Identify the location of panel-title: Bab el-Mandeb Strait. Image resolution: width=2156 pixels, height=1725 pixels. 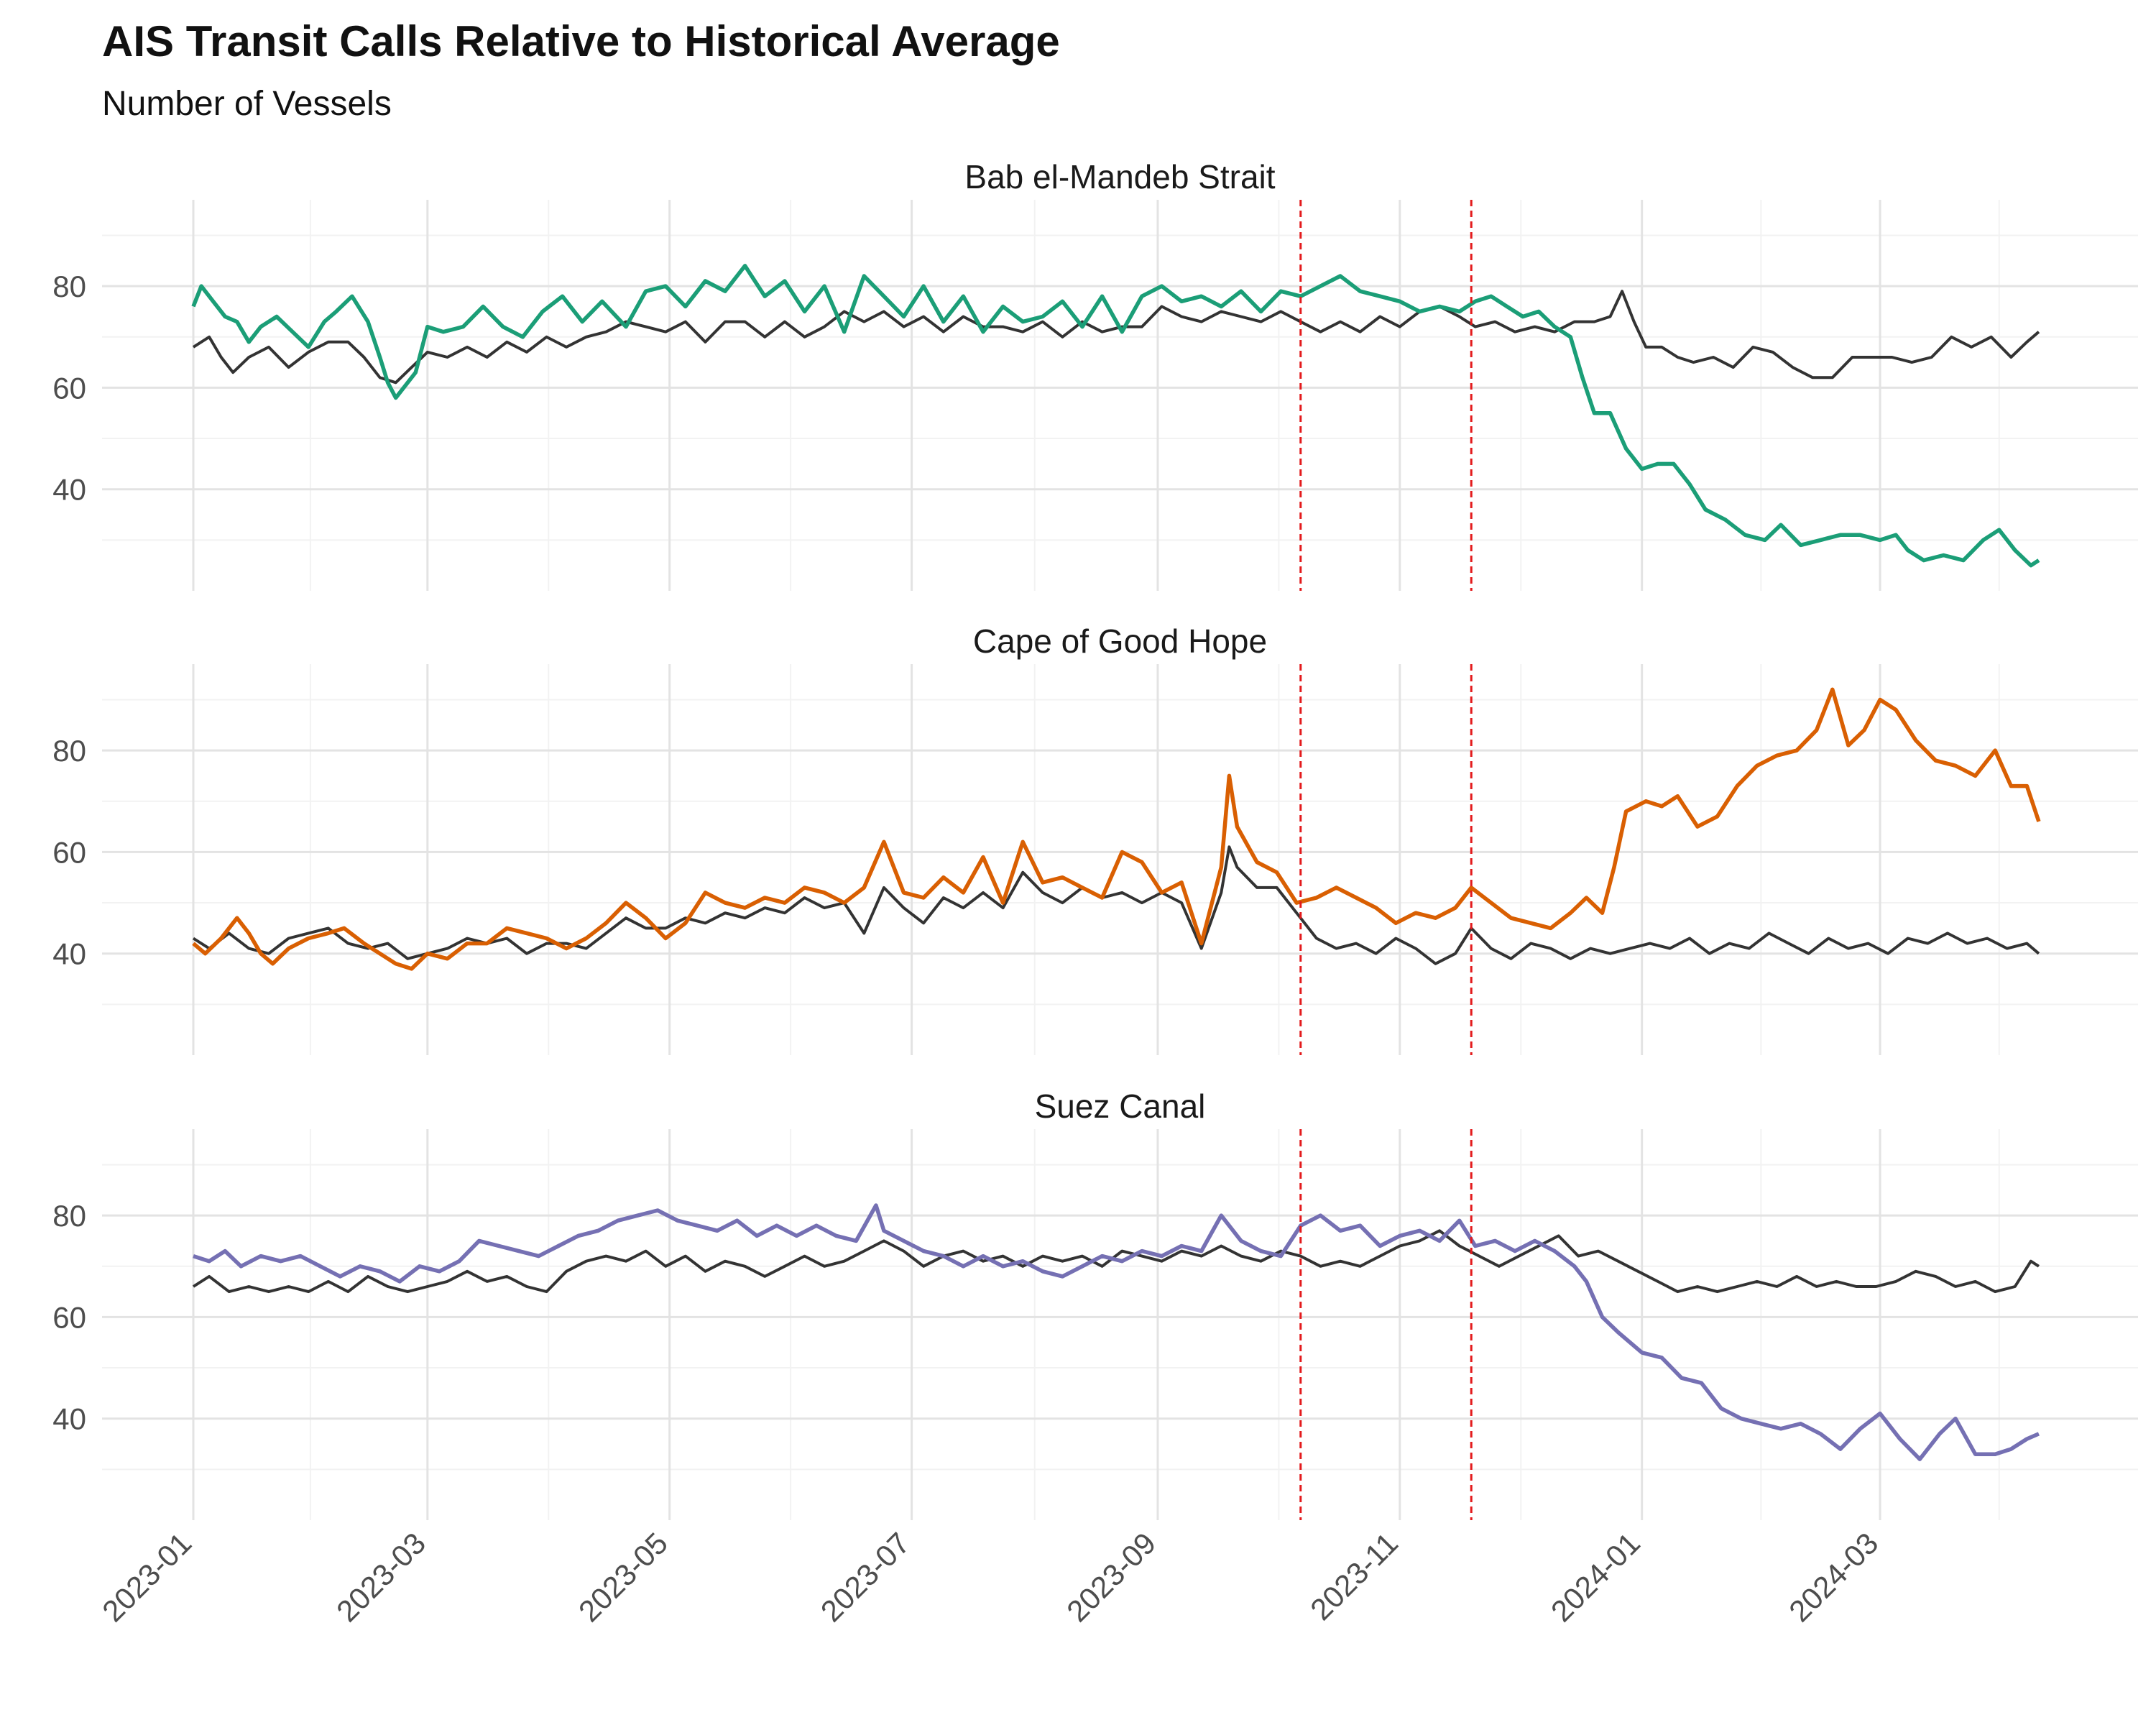
(1119, 177).